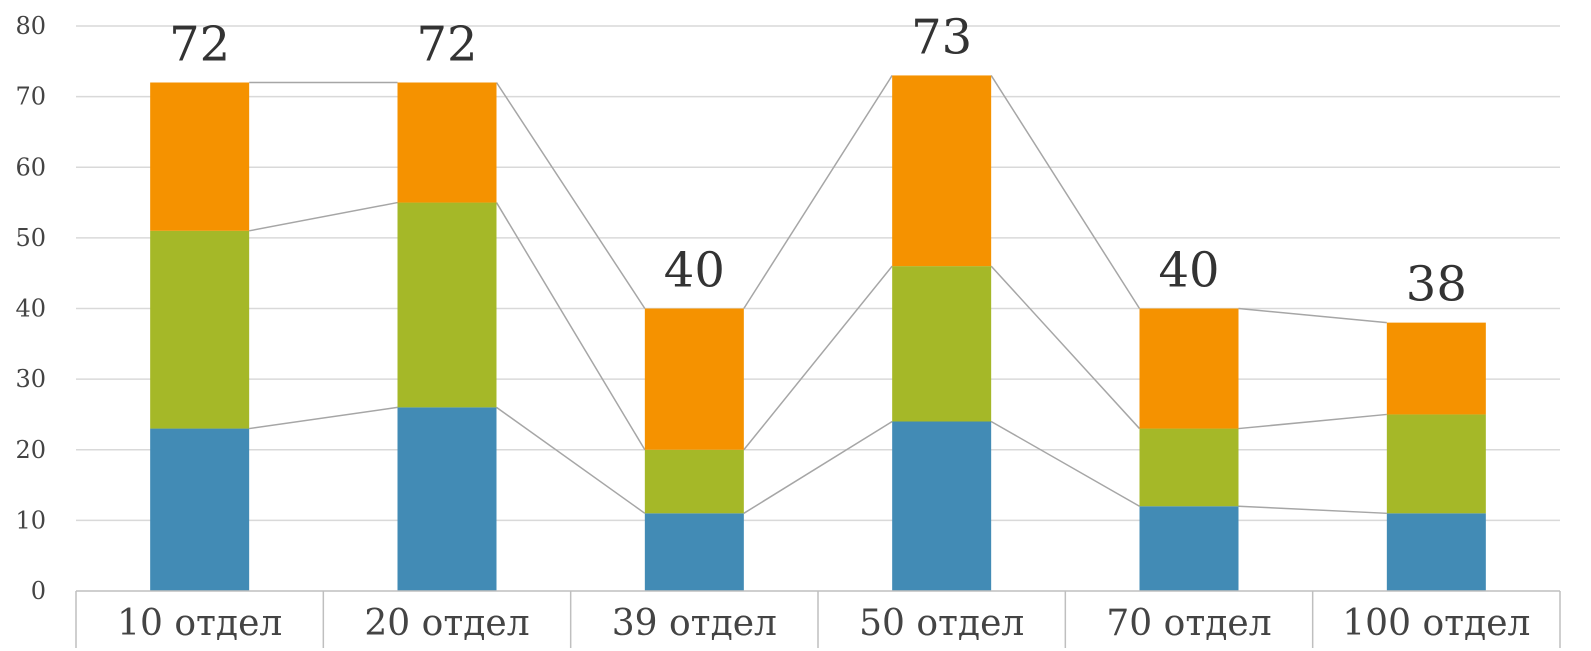  Describe the element at coordinates (30, 520) in the screenshot. I see `y-tick-label: 10` at that location.